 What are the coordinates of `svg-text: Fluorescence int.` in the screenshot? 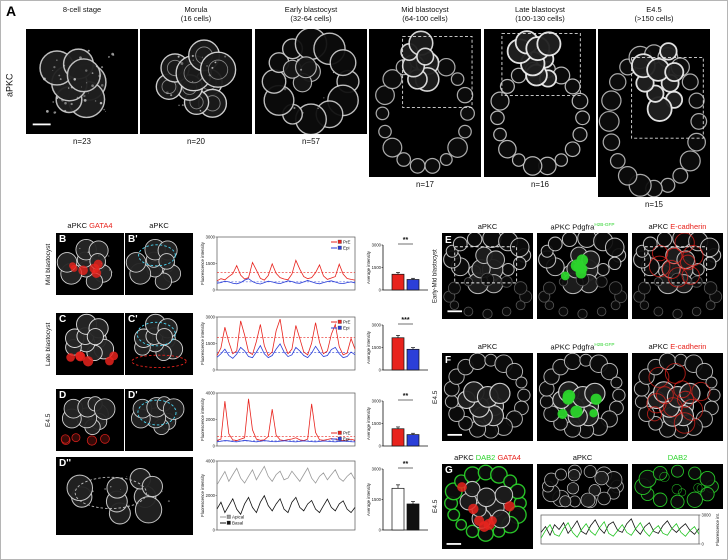 It's located at (717, 529).